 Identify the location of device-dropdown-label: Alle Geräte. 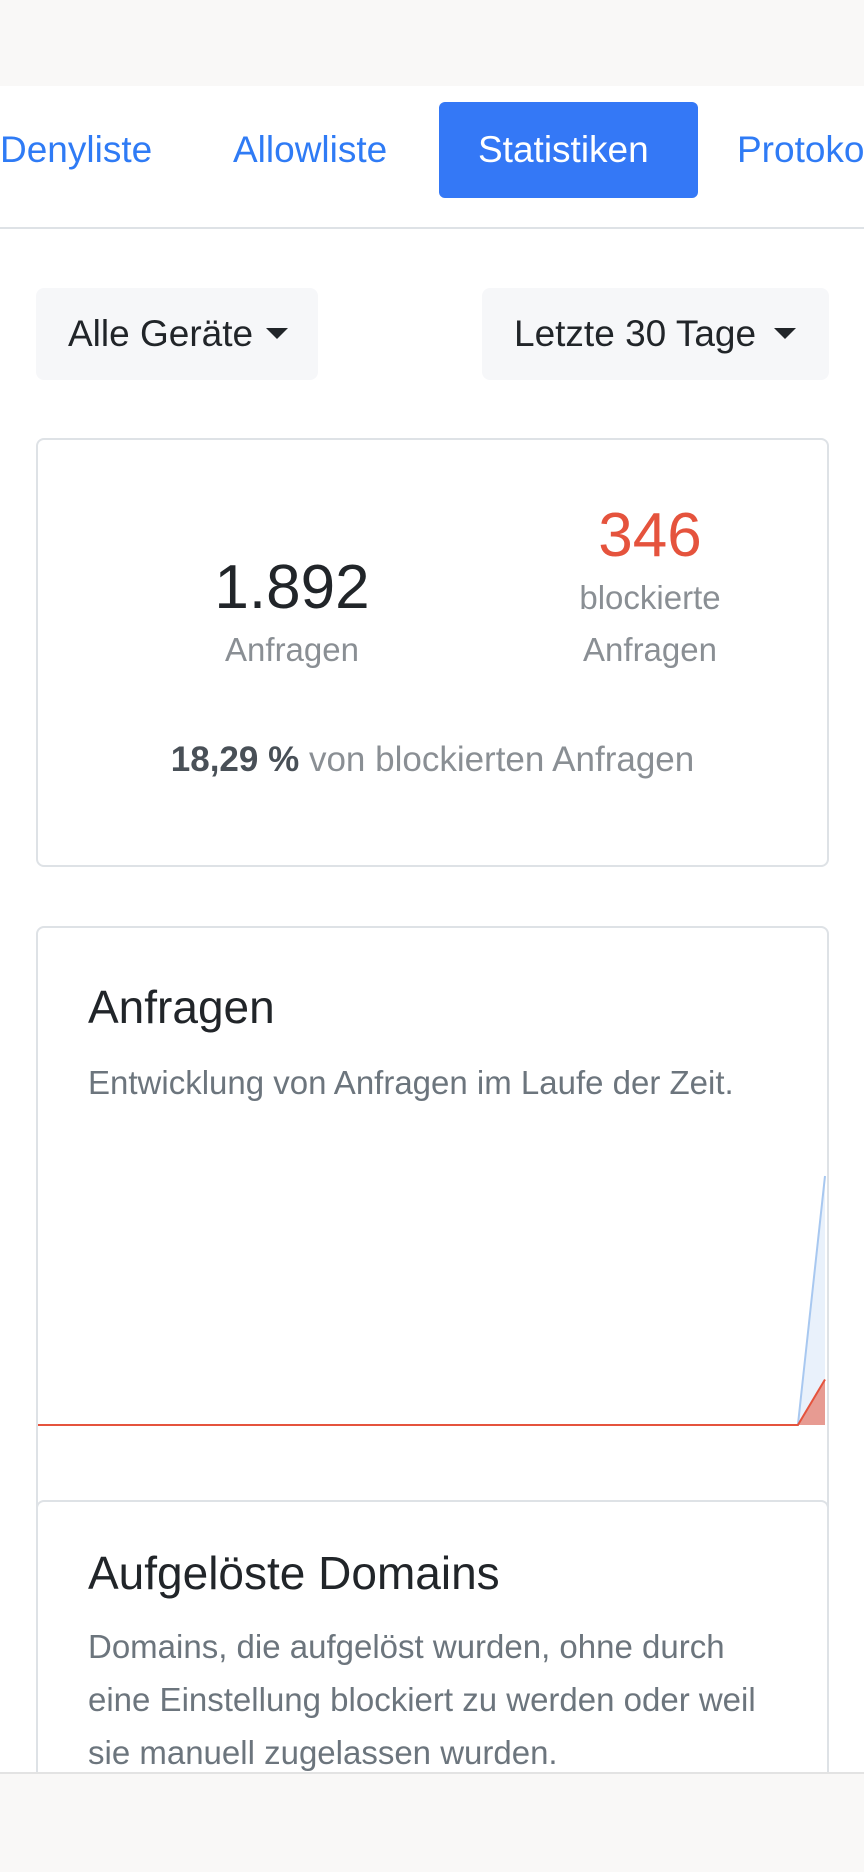
(161, 333).